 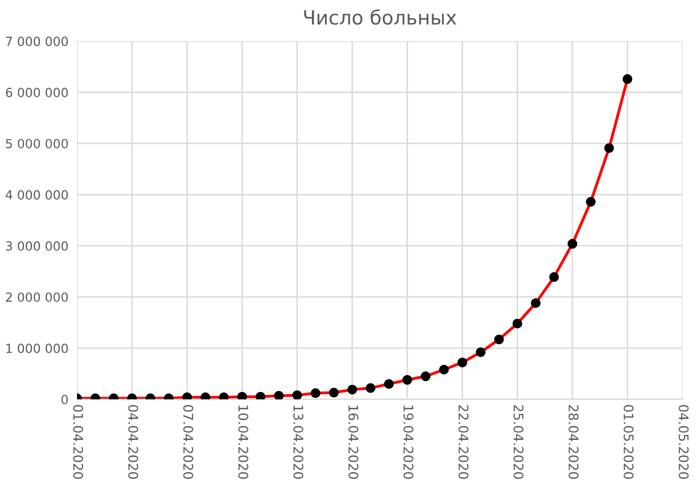 What do you see at coordinates (408, 442) in the screenshot?
I see `x-tick-label: 19.04.2020` at bounding box center [408, 442].